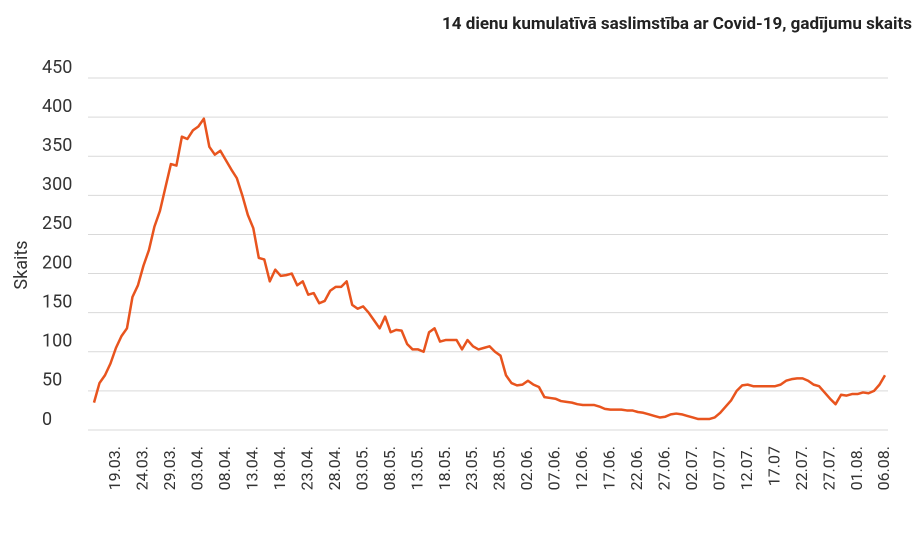 This screenshot has width=918, height=540. Describe the element at coordinates (197, 468) in the screenshot. I see `x-tick-label: 03.04.` at that location.